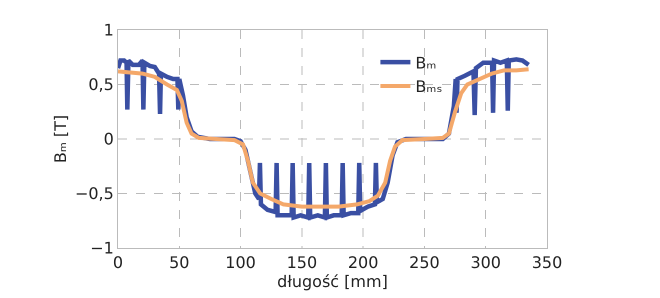  What do you see at coordinates (179, 262) in the screenshot?
I see `x-tick-label: 50` at bounding box center [179, 262].